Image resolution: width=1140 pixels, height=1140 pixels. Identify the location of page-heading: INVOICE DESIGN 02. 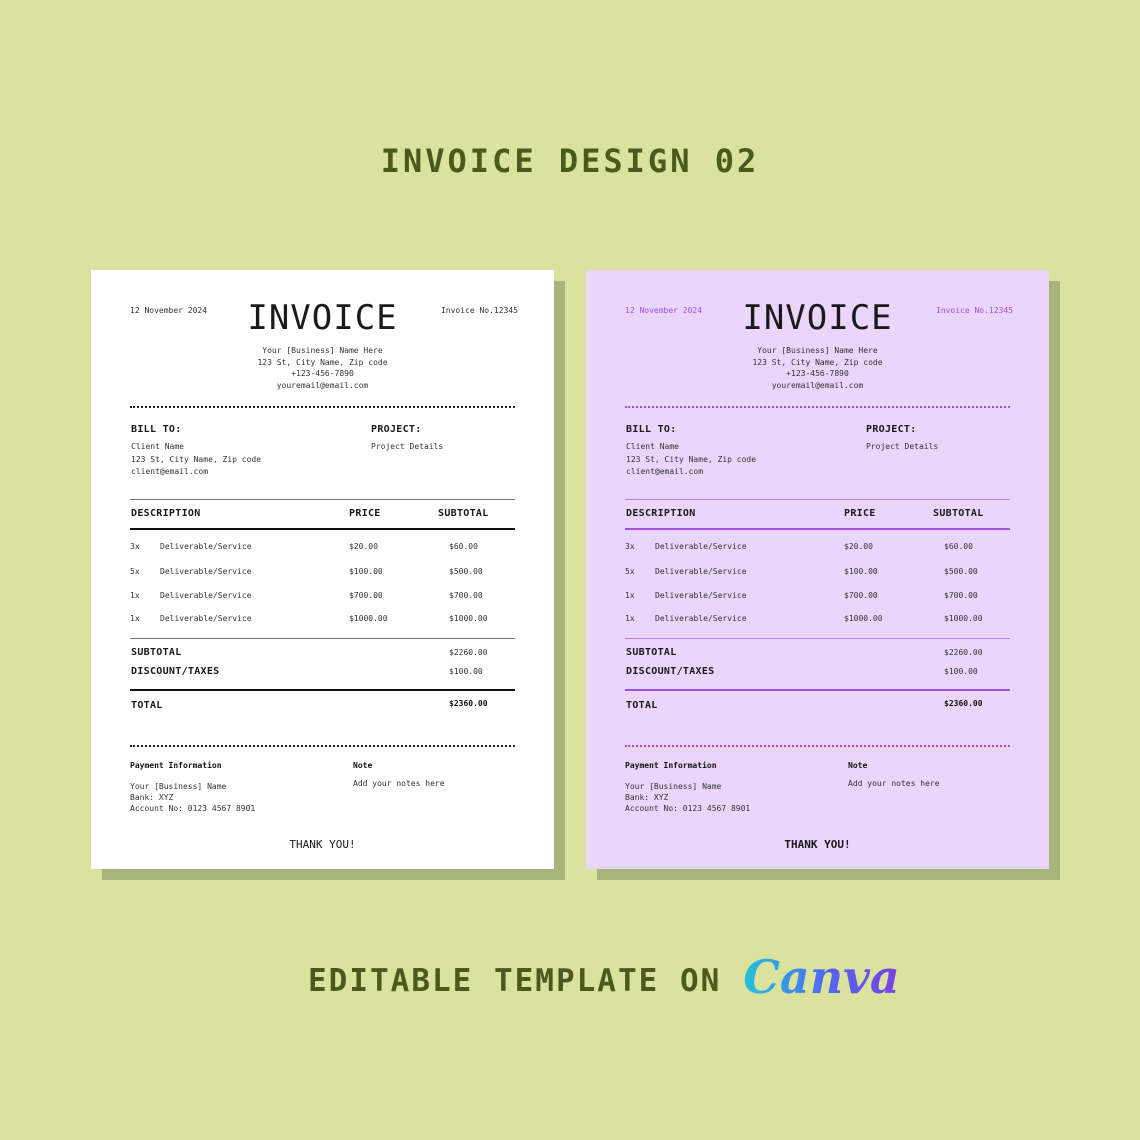
(570, 161).